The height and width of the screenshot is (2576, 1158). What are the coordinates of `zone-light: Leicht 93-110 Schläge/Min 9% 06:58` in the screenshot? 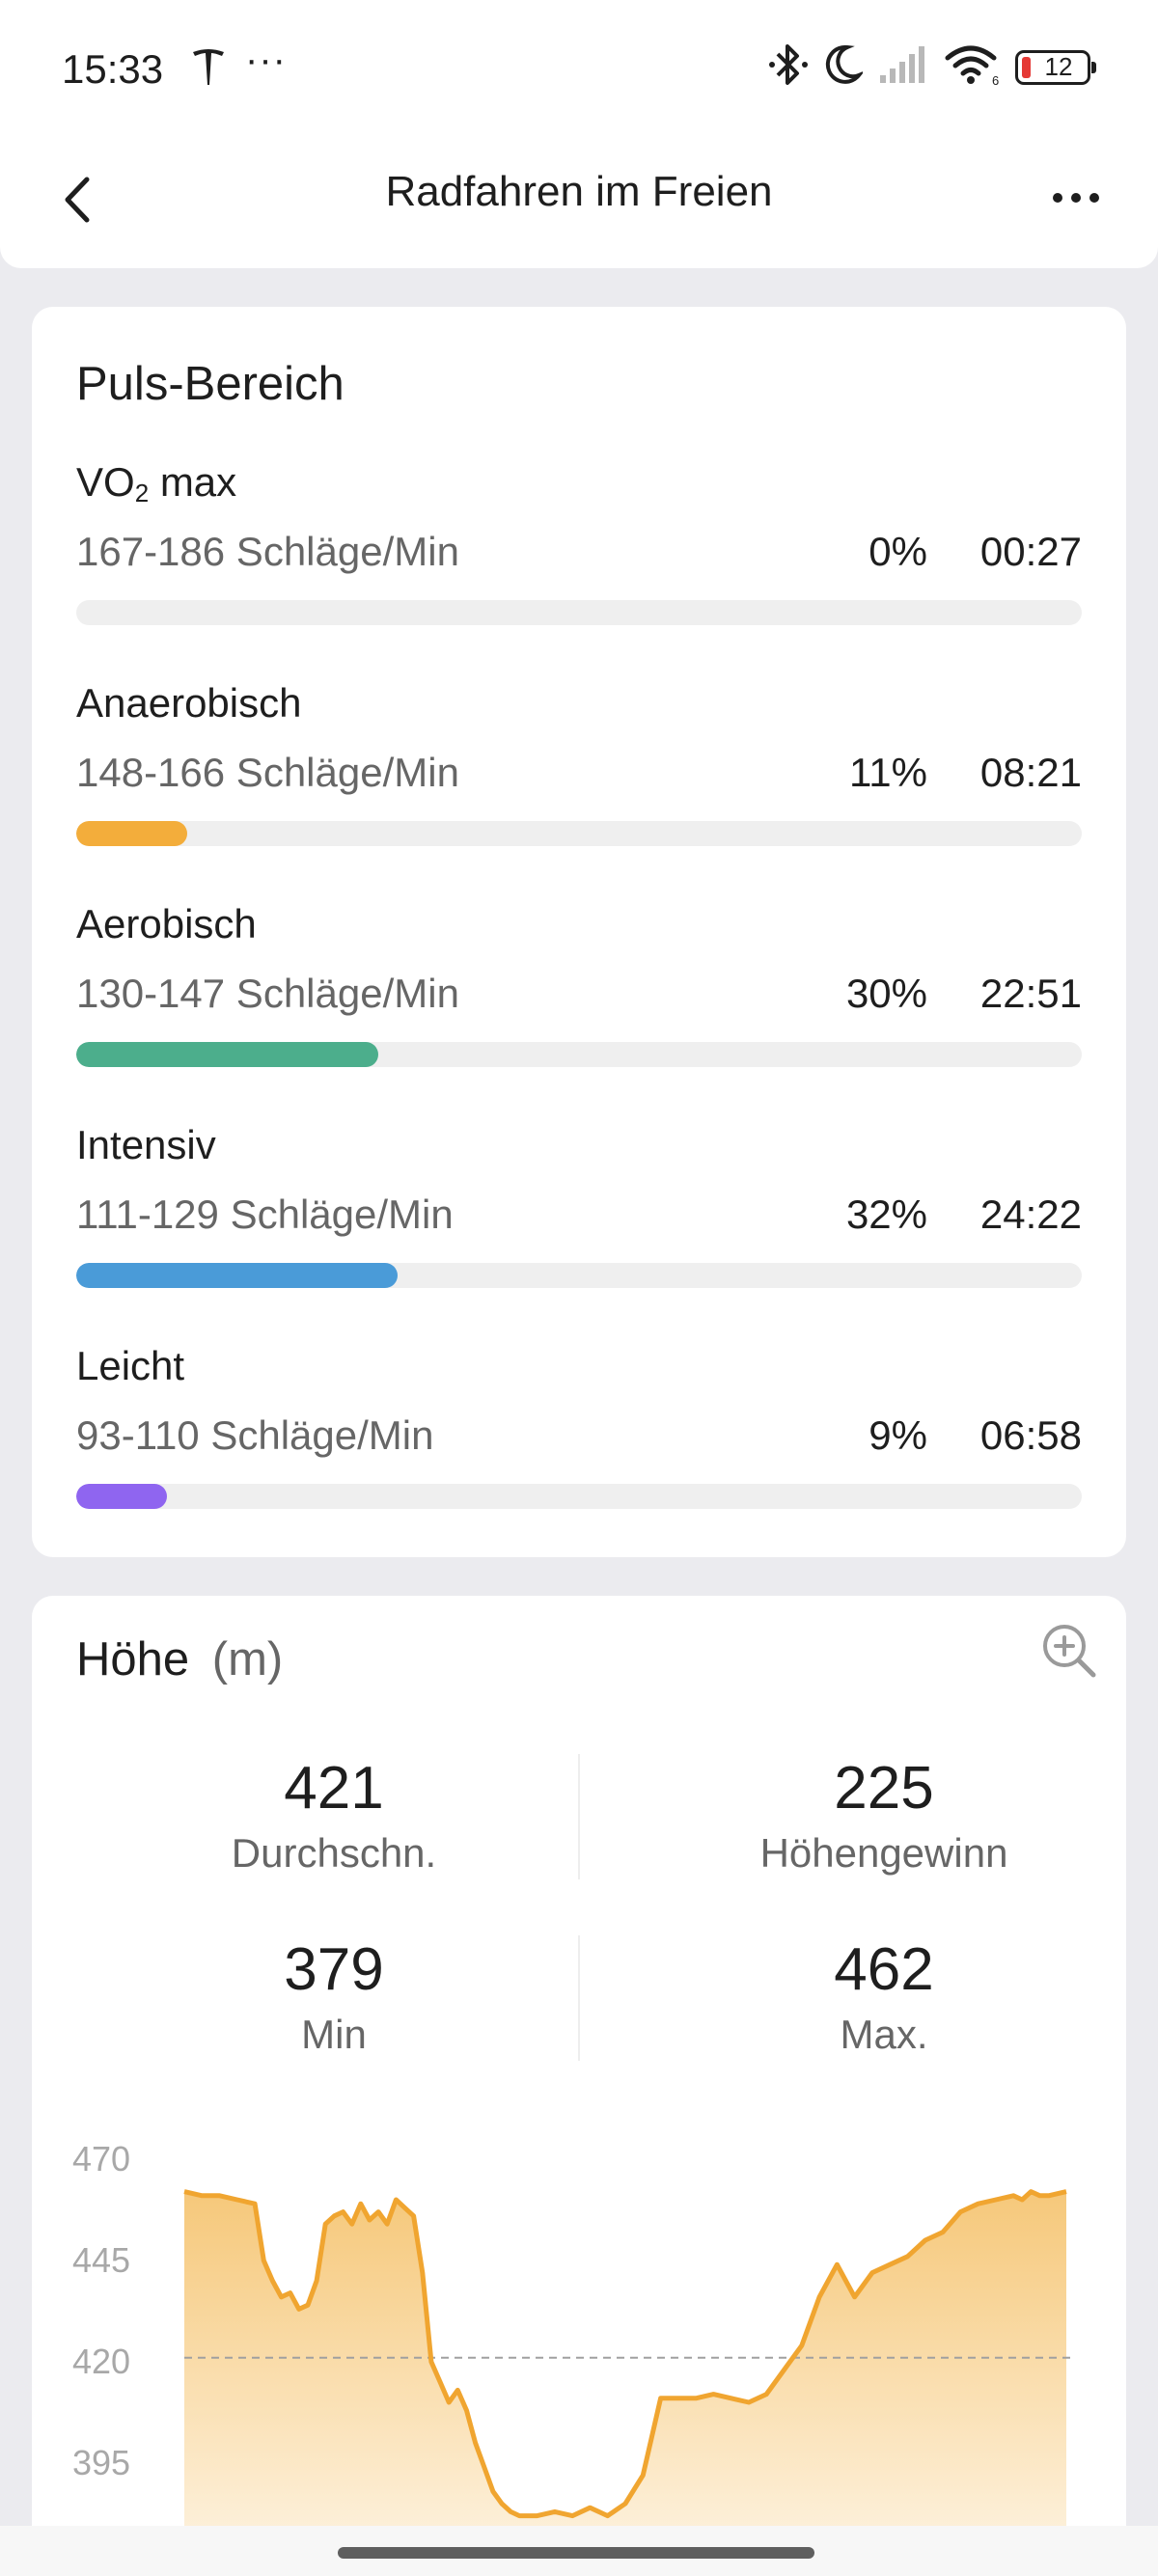 It's located at (579, 1439).